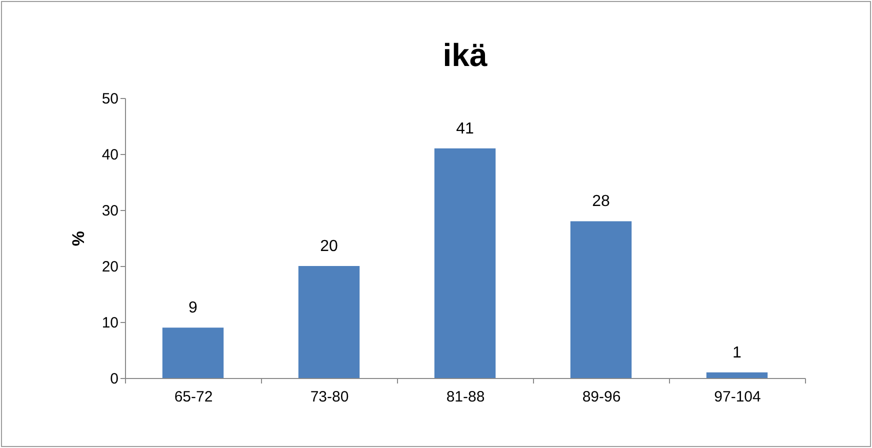 This screenshot has width=872, height=448. What do you see at coordinates (110, 211) in the screenshot?
I see `y-tick-label: 30` at bounding box center [110, 211].